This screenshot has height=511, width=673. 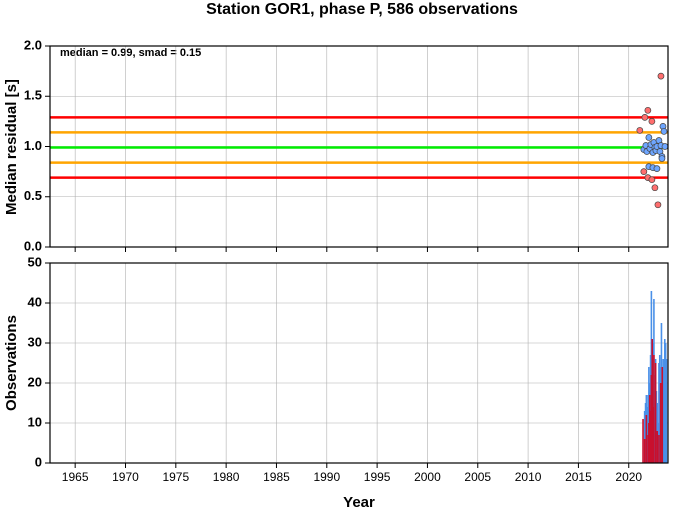 What do you see at coordinates (11, 363) in the screenshot?
I see `y-axis-label: Observations` at bounding box center [11, 363].